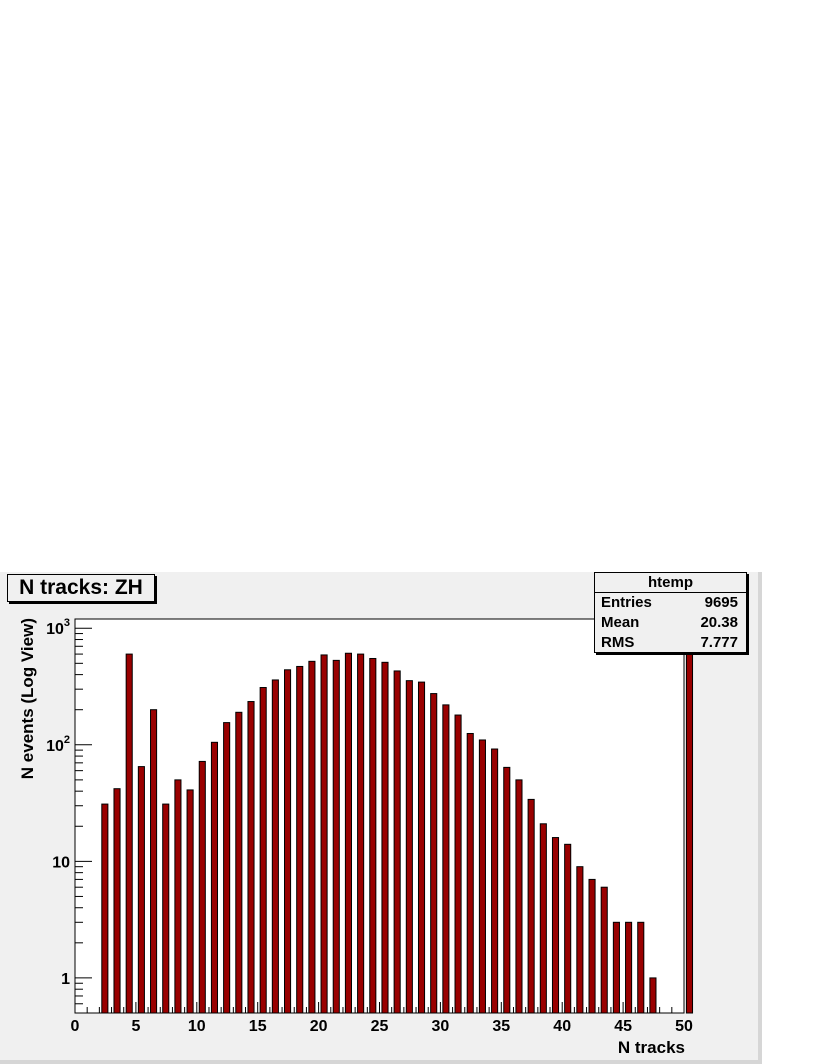 The image size is (822, 1064). What do you see at coordinates (670, 643) in the screenshot?
I see `stats-row-rms: RMS 7.777` at bounding box center [670, 643].